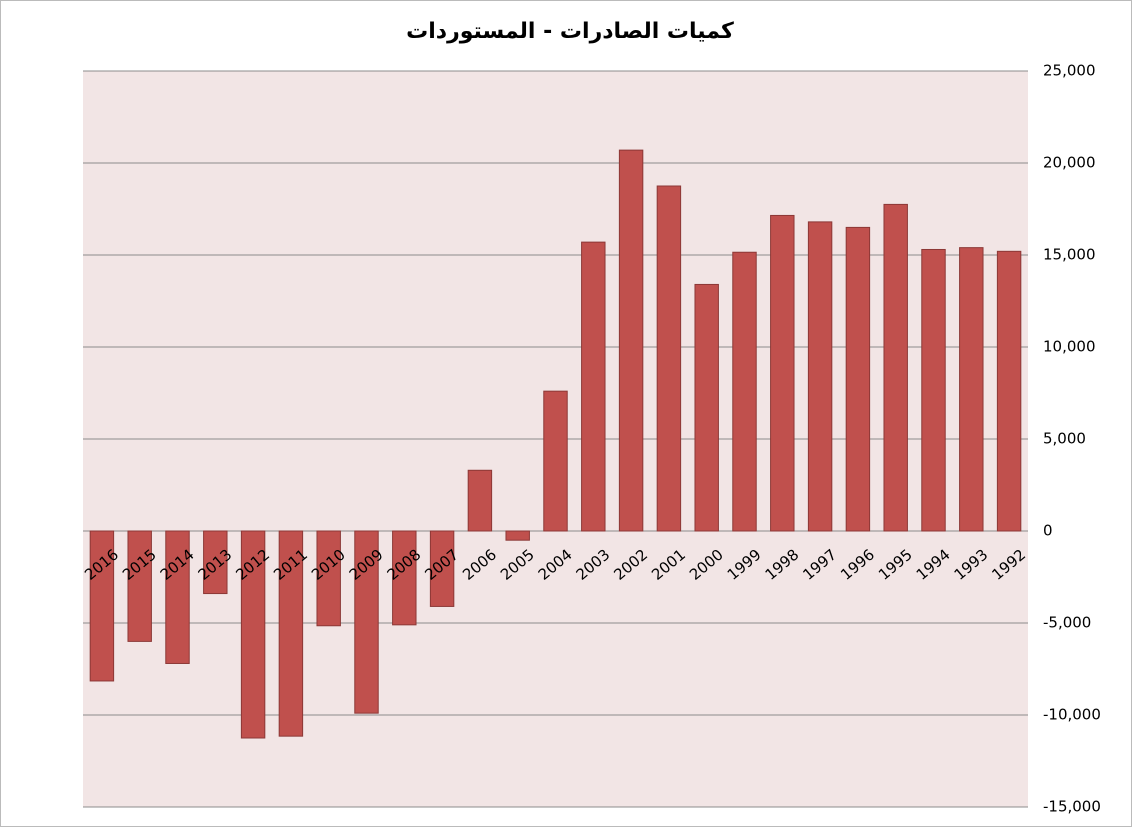 This screenshot has height=827, width=1133. What do you see at coordinates (1069, 163) in the screenshot?
I see `y-tick-label: 20,000` at bounding box center [1069, 163].